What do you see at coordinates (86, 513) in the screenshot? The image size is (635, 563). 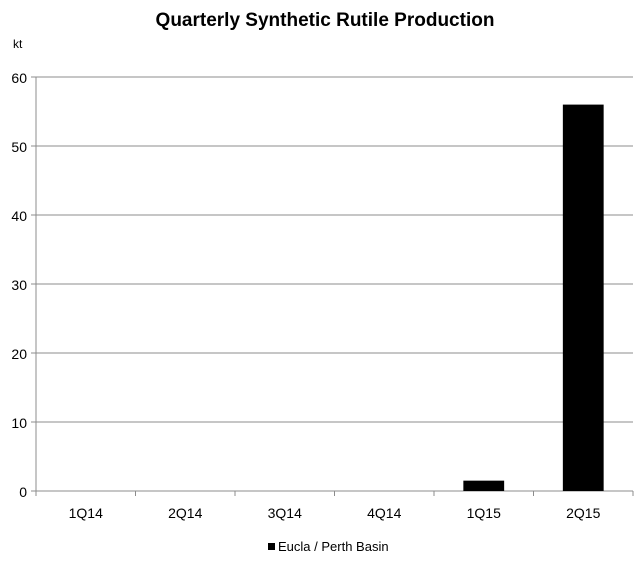 I see `xtick-label-1Q14: 1Q14` at bounding box center [86, 513].